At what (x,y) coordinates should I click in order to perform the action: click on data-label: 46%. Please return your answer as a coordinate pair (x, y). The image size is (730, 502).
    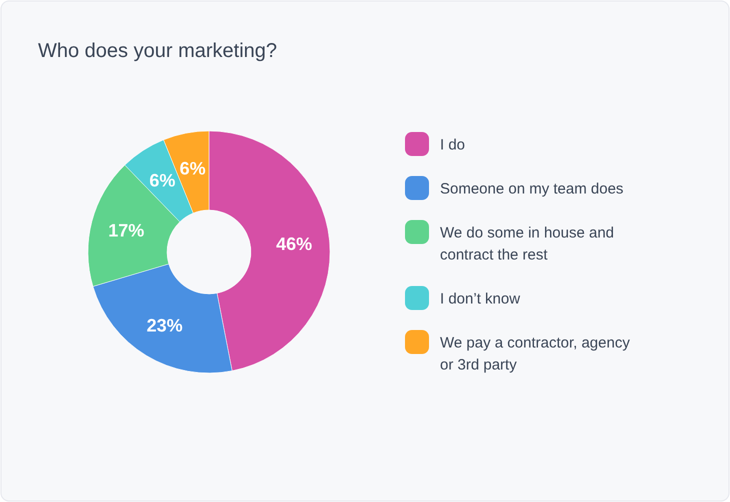
    Looking at the image, I should click on (294, 244).